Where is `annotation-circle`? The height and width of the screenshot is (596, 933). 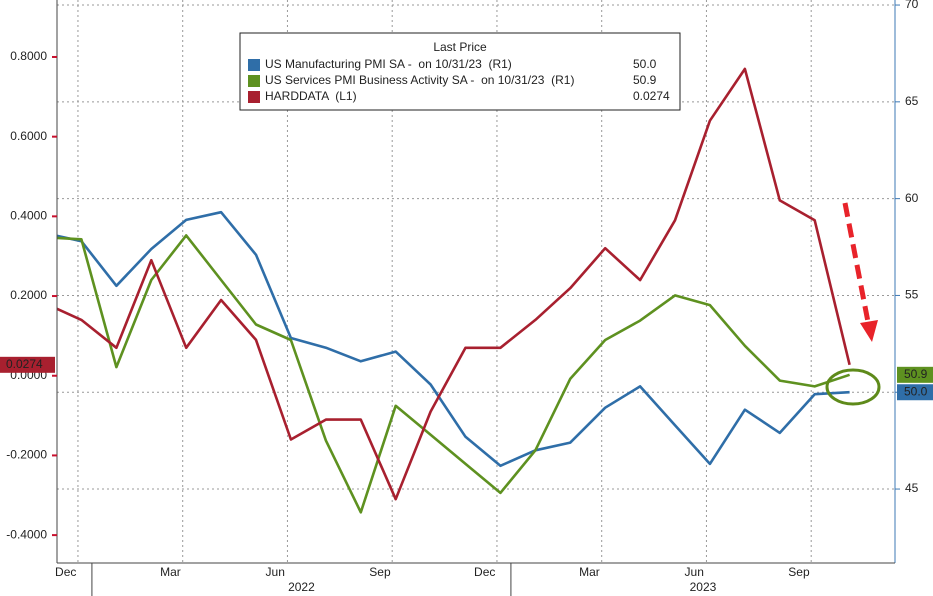 annotation-circle is located at coordinates (853, 387).